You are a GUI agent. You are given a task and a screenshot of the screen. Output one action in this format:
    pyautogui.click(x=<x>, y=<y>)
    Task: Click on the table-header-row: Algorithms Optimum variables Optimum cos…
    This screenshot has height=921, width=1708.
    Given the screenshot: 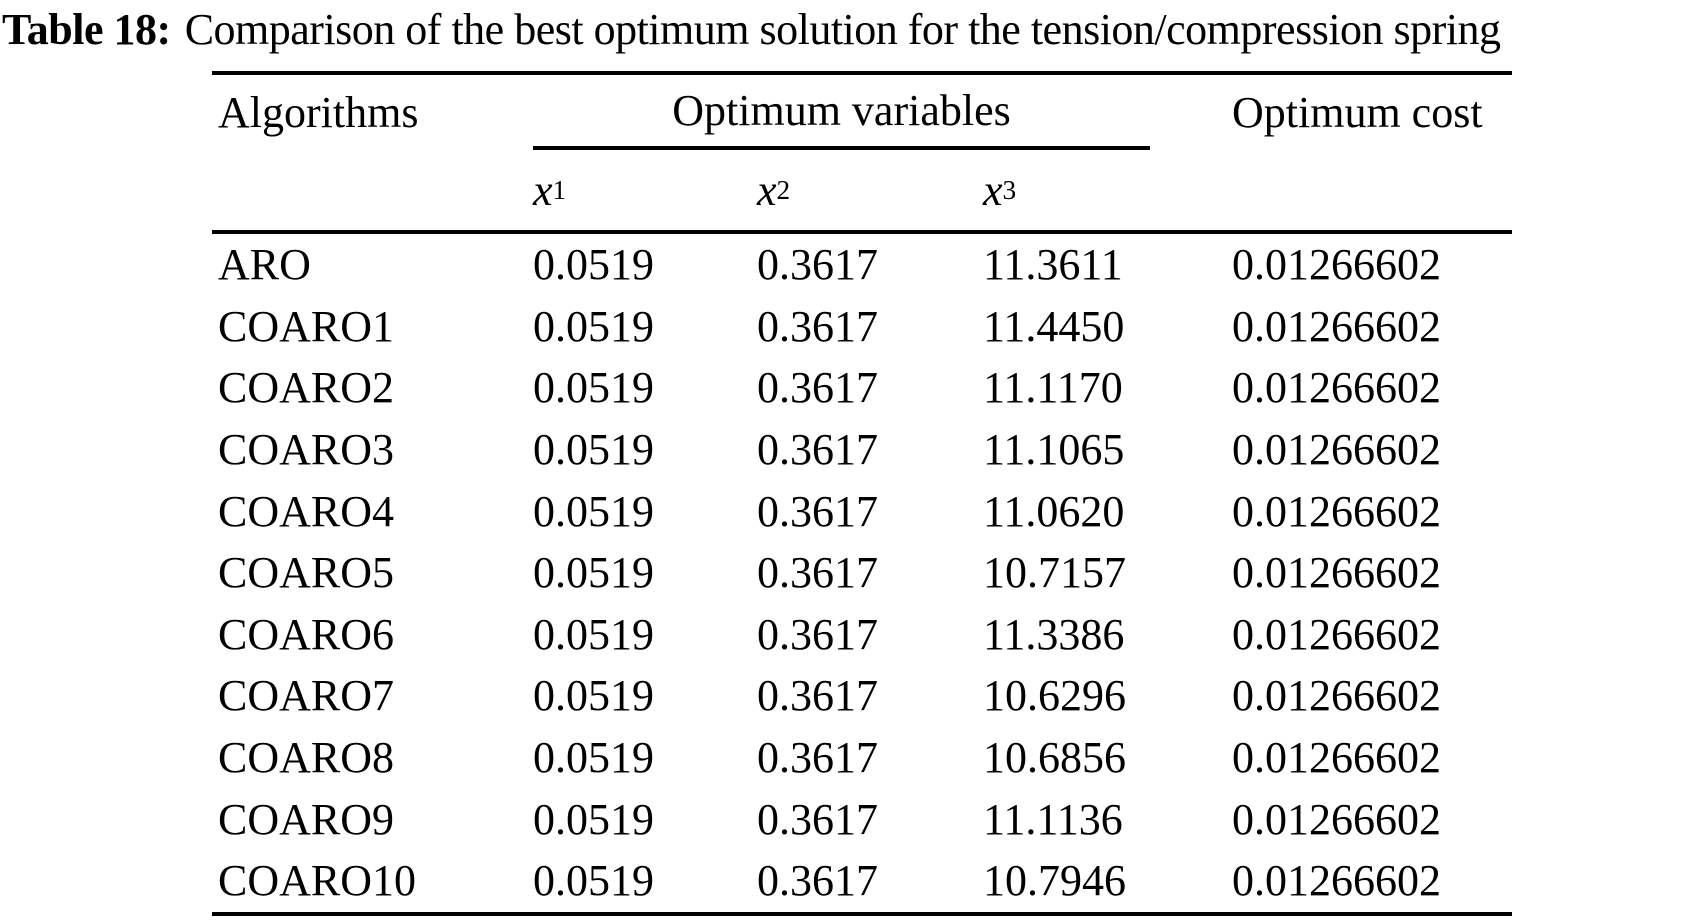 What is the action you would take?
    pyautogui.click(x=862, y=112)
    